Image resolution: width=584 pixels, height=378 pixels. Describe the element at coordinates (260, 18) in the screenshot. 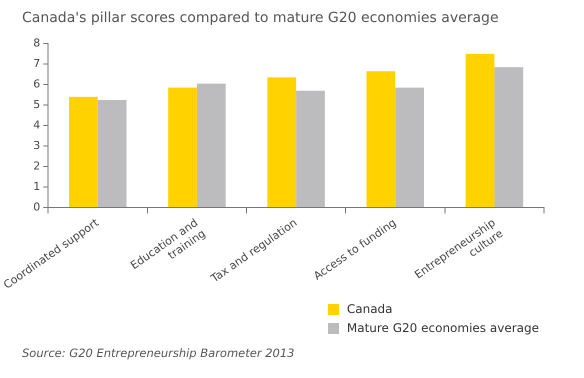

I see `chart-title: Canada's pillar scores compared to mature G20 economies average` at that location.